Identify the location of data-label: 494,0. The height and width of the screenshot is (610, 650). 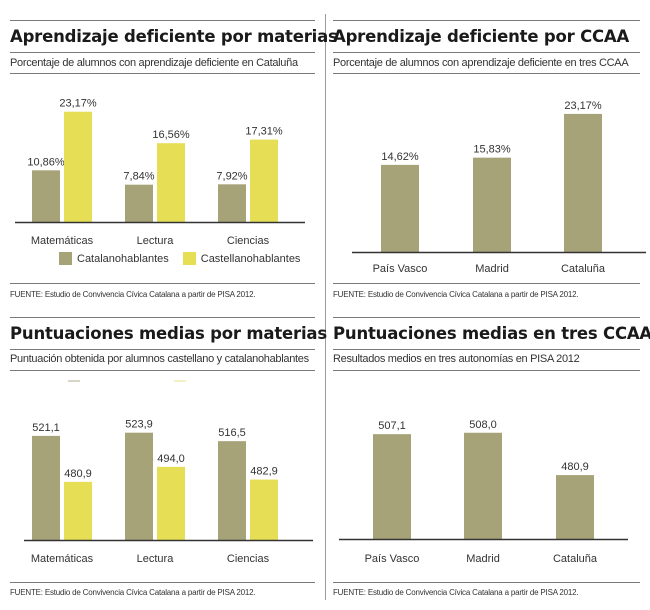
(171, 459).